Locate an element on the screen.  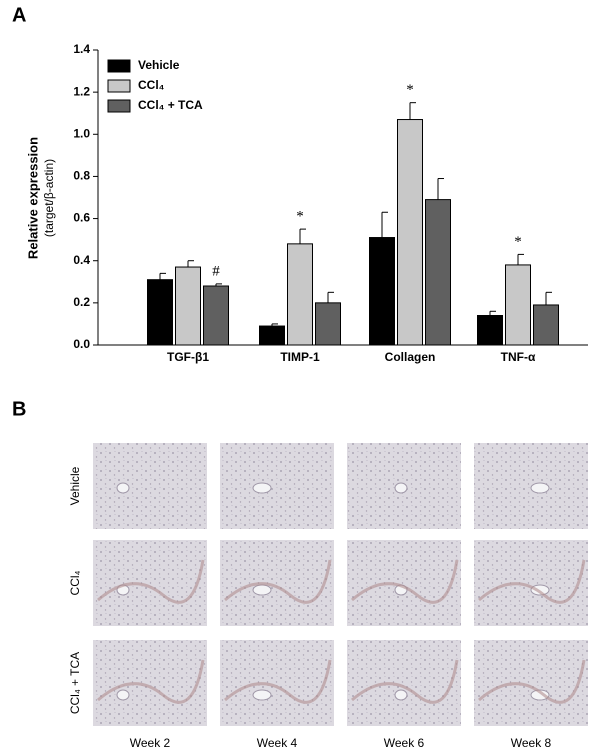
y-tick-label: 1.0 is located at coordinates (81, 133).